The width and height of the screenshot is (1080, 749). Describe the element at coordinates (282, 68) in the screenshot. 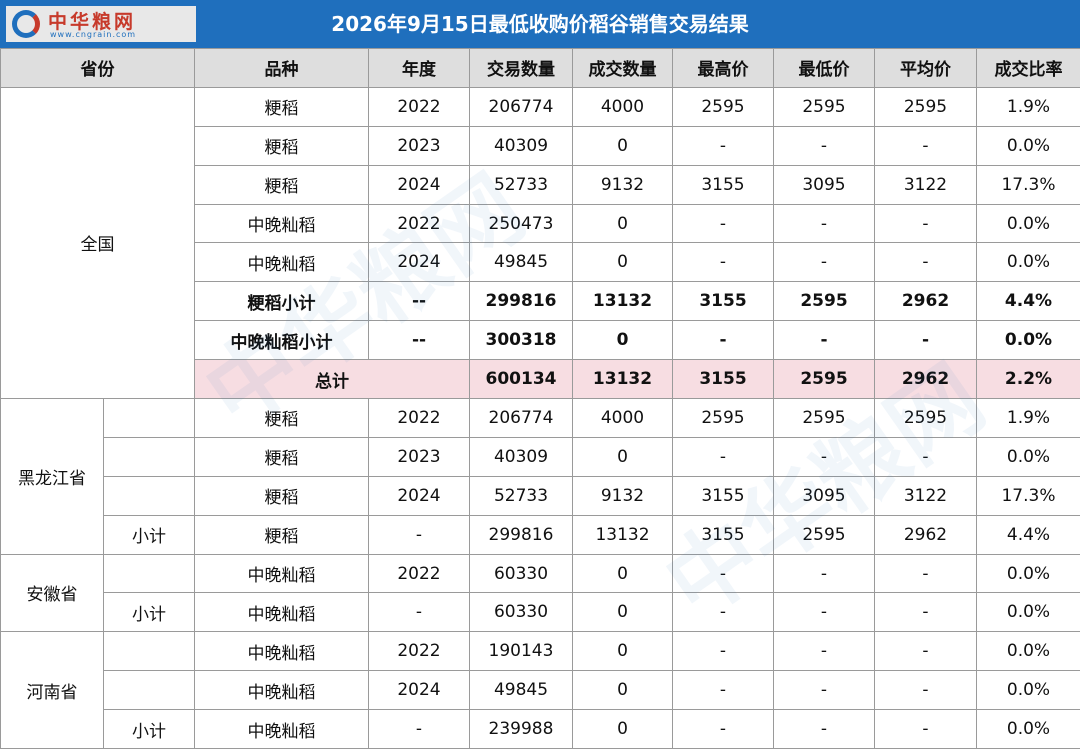

I see `header-variety: 品种` at that location.